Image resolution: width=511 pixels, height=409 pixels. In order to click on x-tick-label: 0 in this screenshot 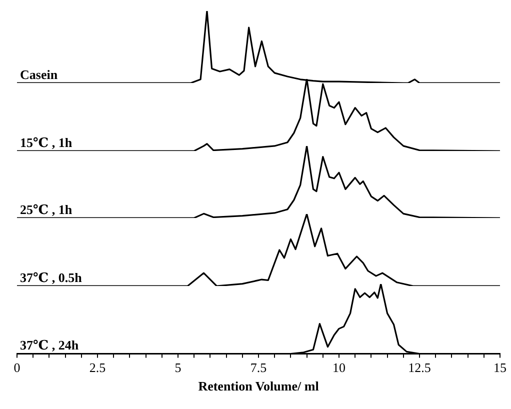, I will do `click(17, 368)`.